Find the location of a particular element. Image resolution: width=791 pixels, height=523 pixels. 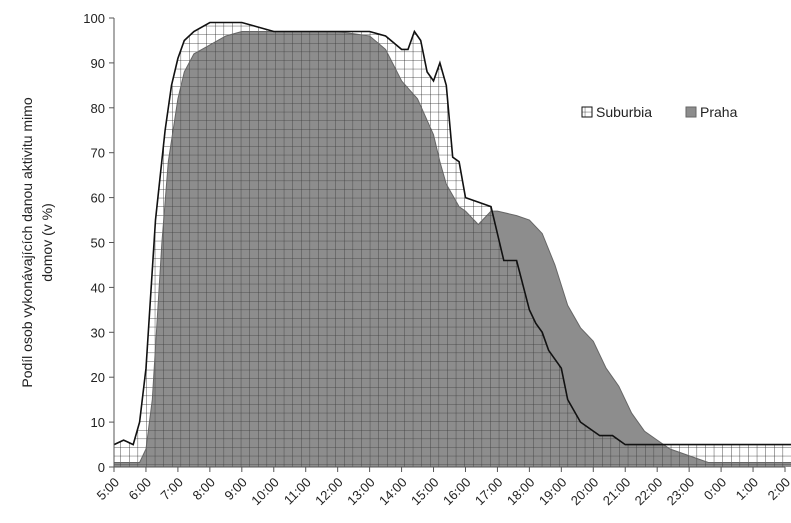

y-tick-label: 80 is located at coordinates (98, 108).